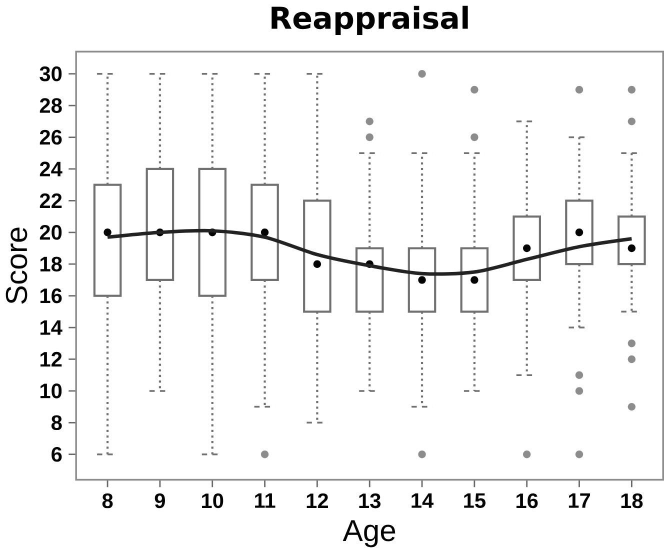 Image resolution: width=664 pixels, height=553 pixels. What do you see at coordinates (423, 500) in the screenshot?
I see `x-tick-label: 14` at bounding box center [423, 500].